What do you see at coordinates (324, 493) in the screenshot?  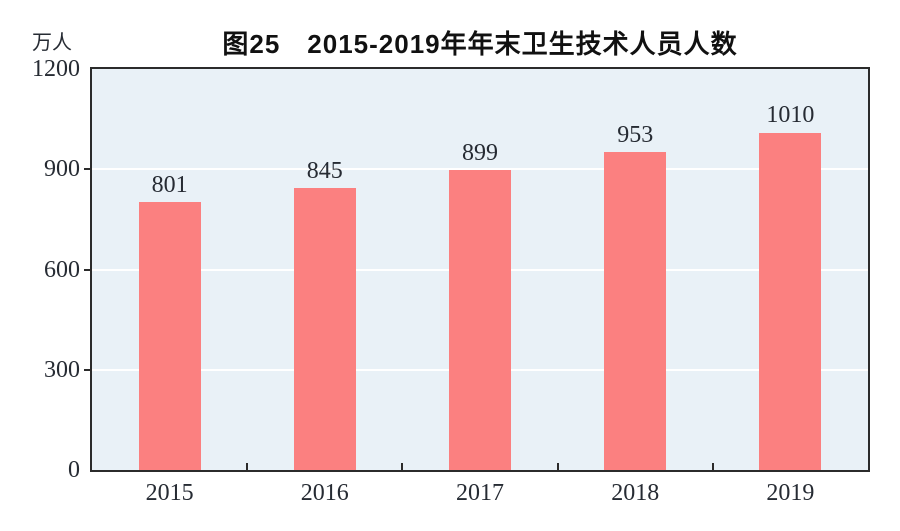 I see `x-axis-tick-label: 2016` at bounding box center [324, 493].